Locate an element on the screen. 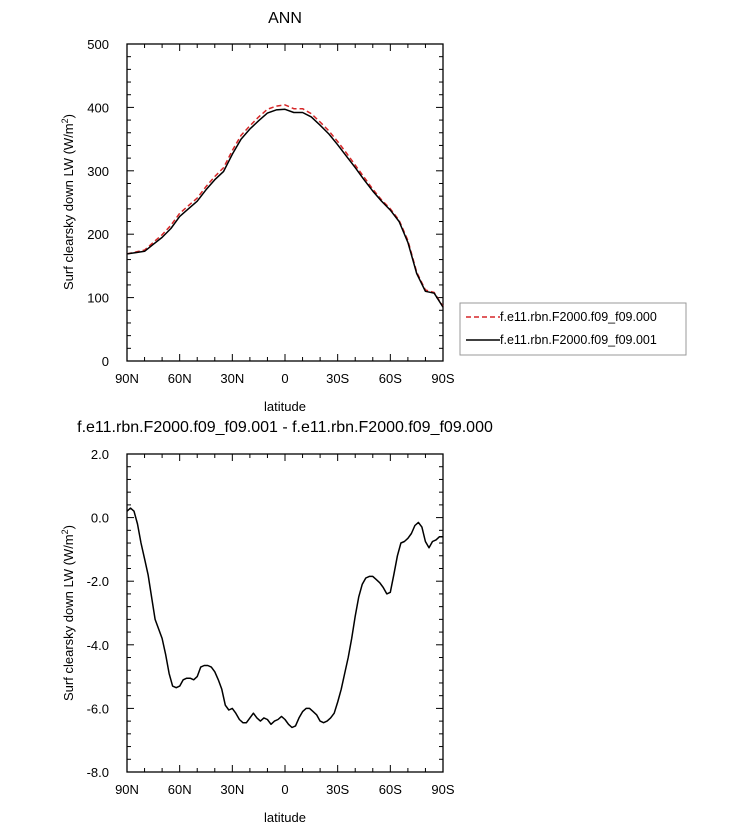 The image size is (733, 832). top-x-tick-label: 60S is located at coordinates (390, 378).